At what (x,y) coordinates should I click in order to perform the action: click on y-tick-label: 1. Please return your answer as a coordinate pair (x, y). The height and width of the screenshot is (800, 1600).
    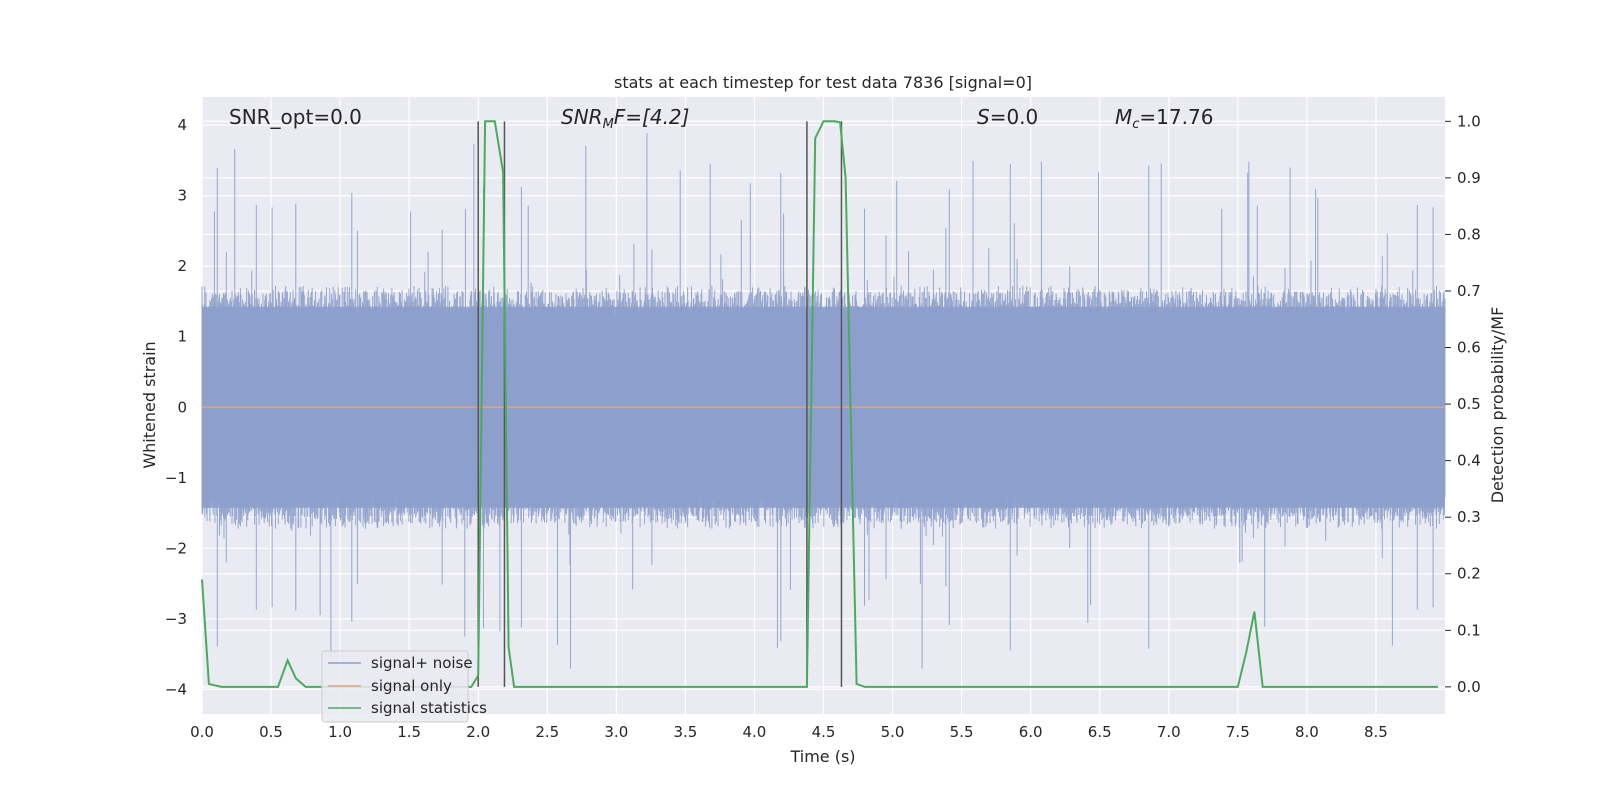
    Looking at the image, I should click on (182, 337).